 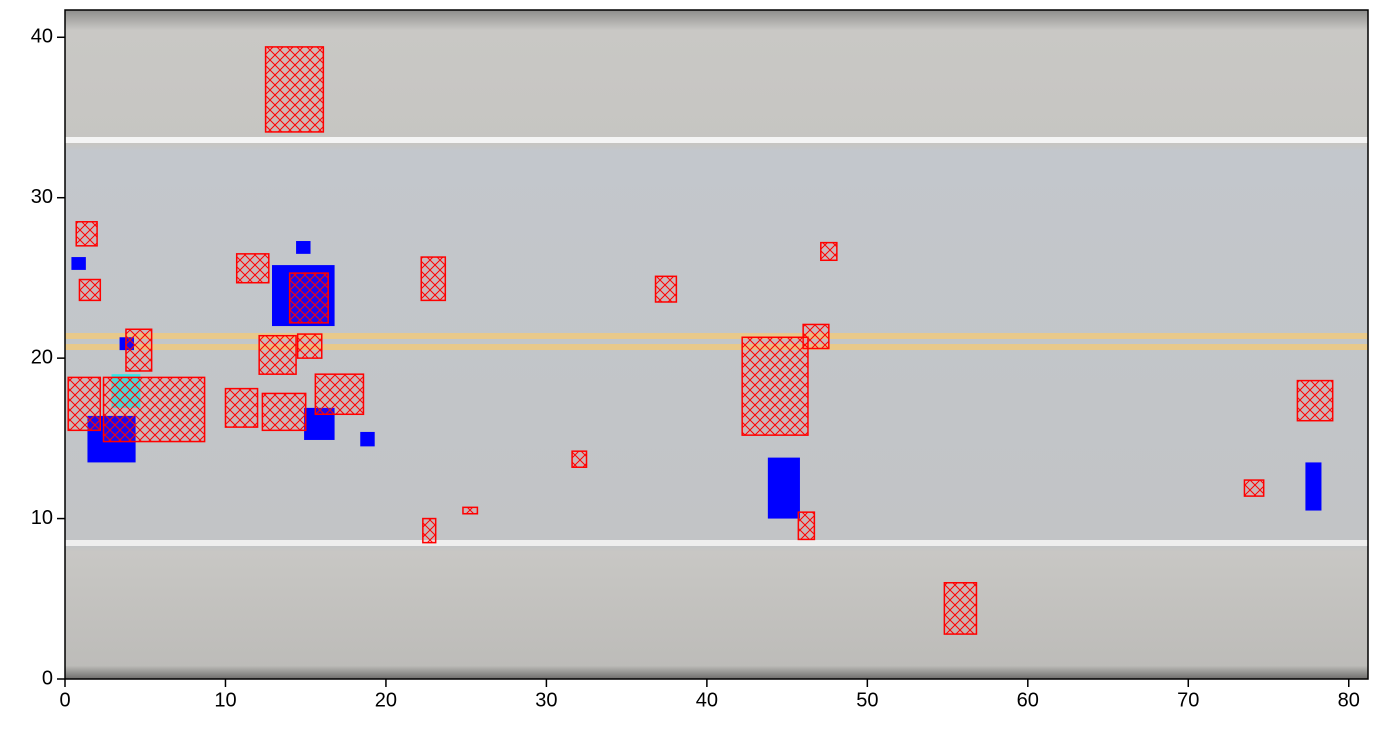 I want to click on x-tick-label: 0, so click(x=64, y=700).